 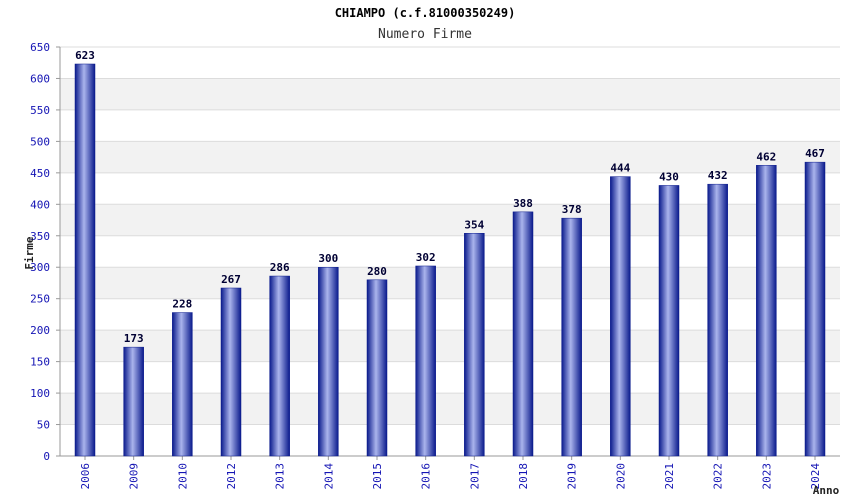 I want to click on x-tick-label: 2016, so click(x=426, y=476).